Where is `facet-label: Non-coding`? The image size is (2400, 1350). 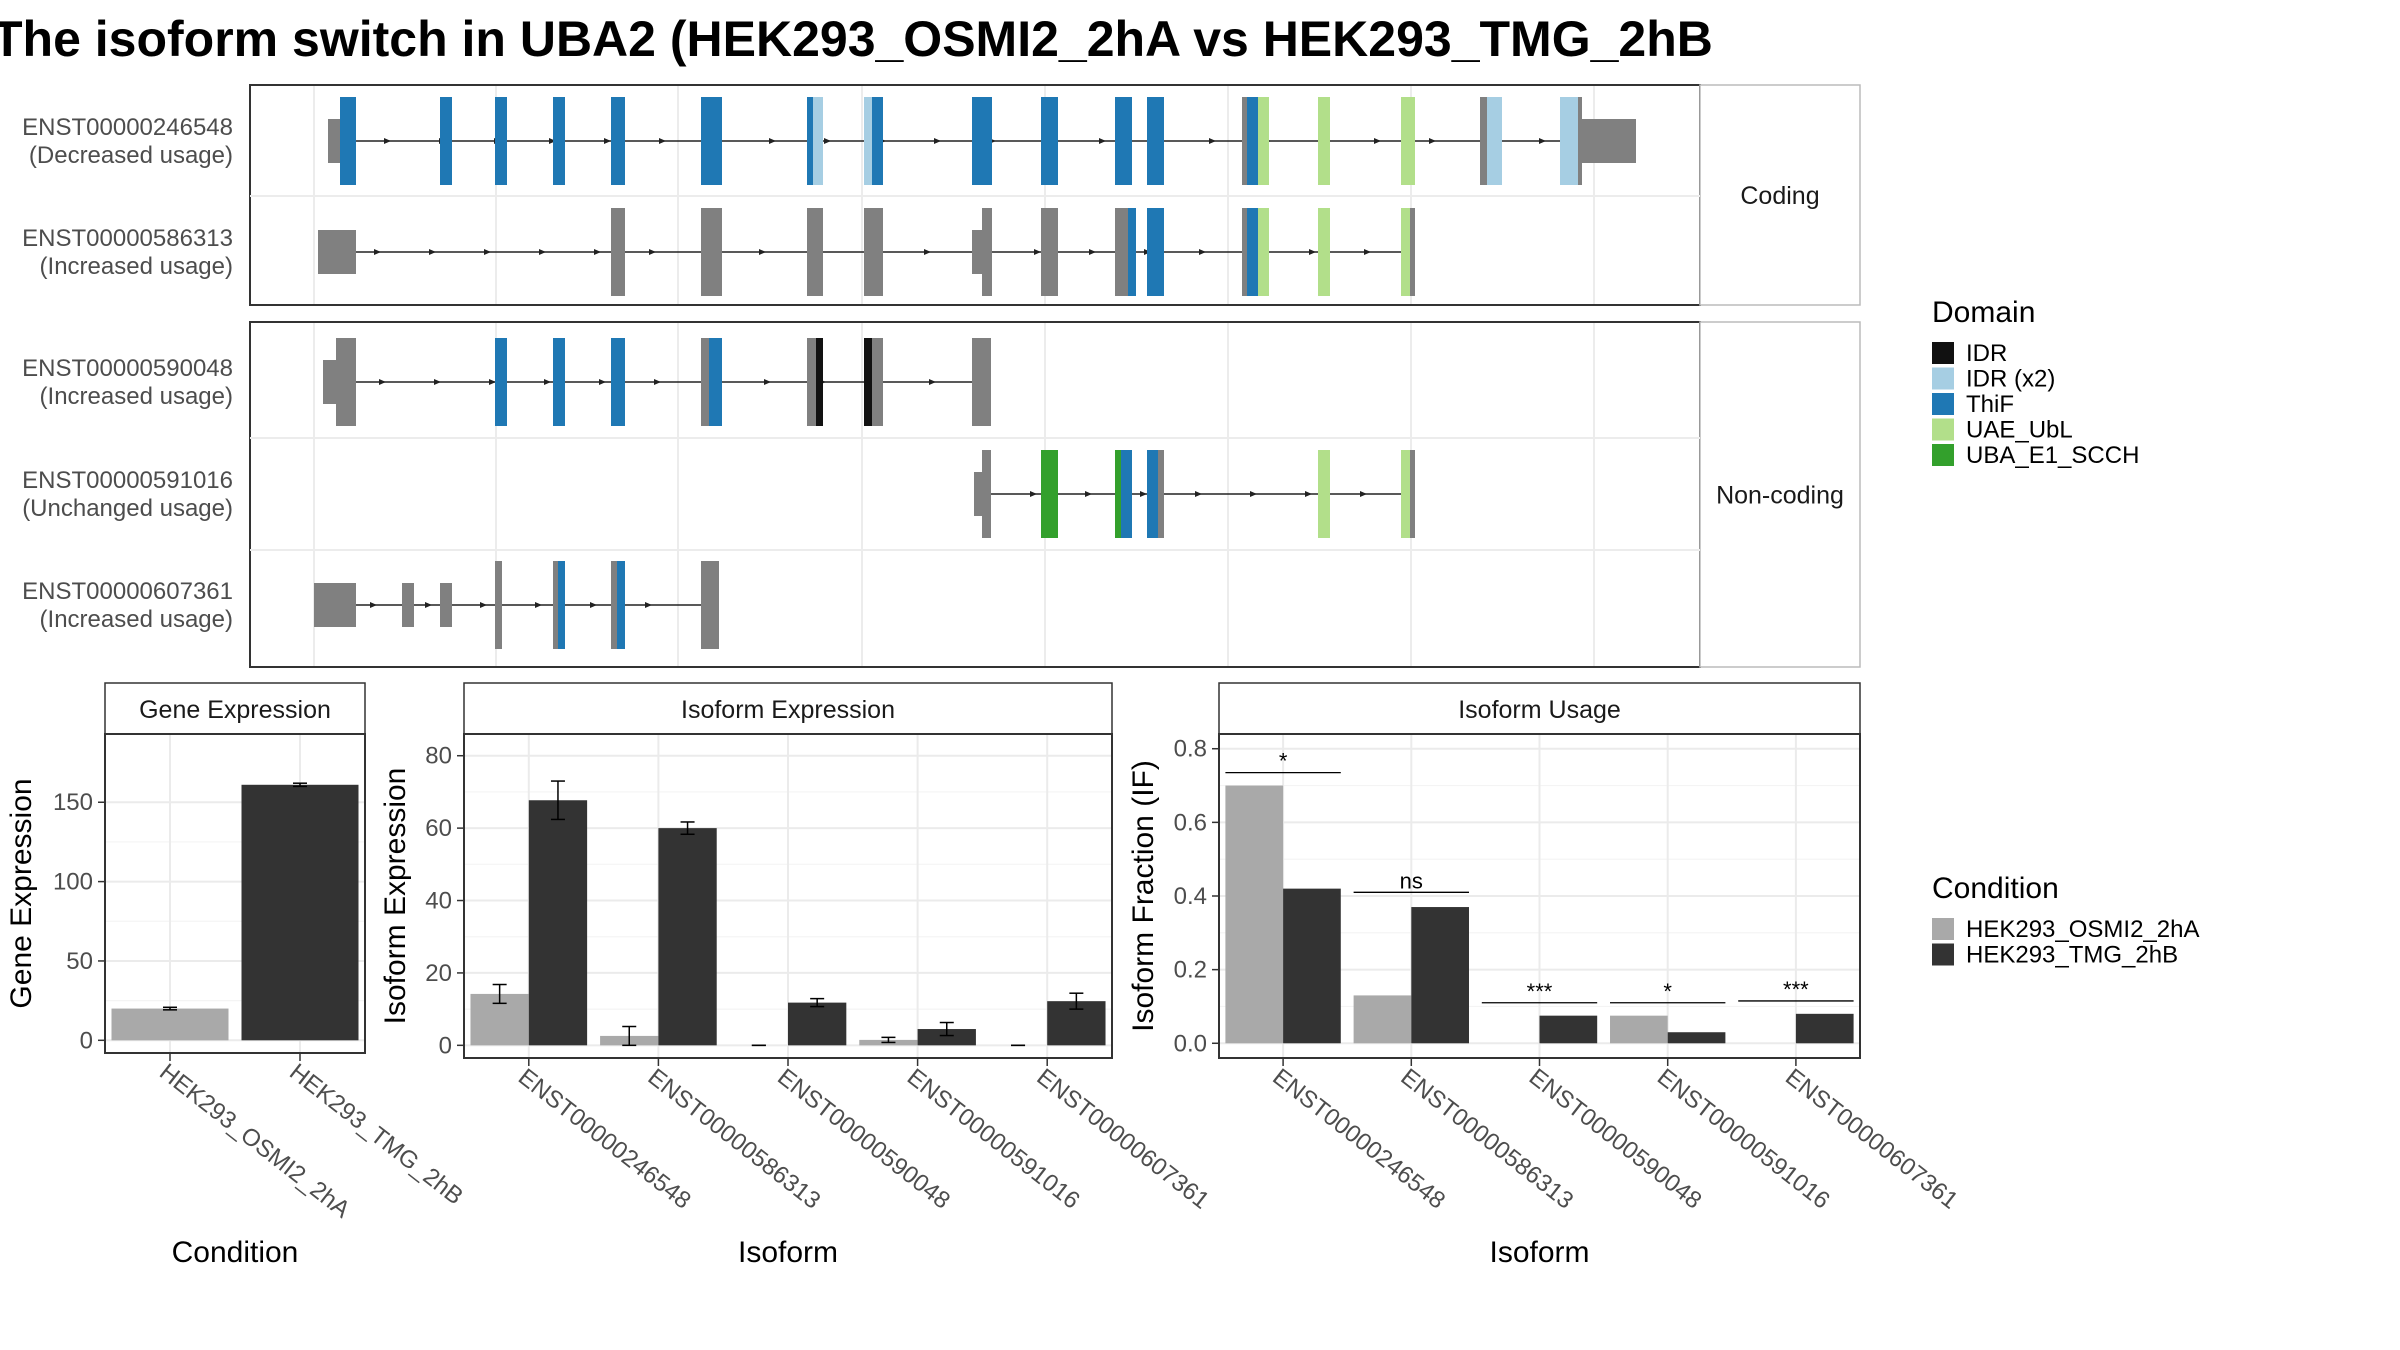
facet-label: Non-coding is located at coordinates (1780, 496).